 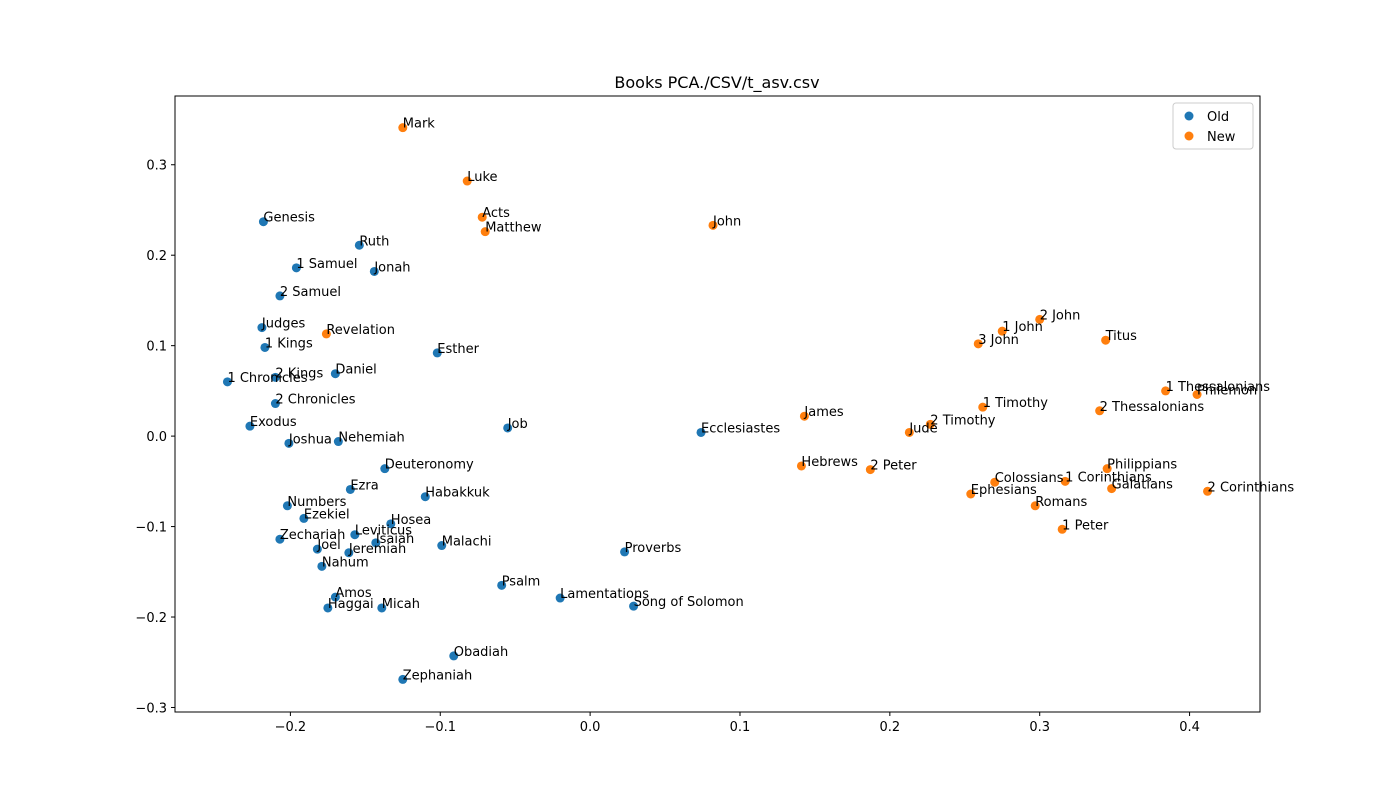 What do you see at coordinates (391, 267) in the screenshot?
I see `point-label: Jonah` at bounding box center [391, 267].